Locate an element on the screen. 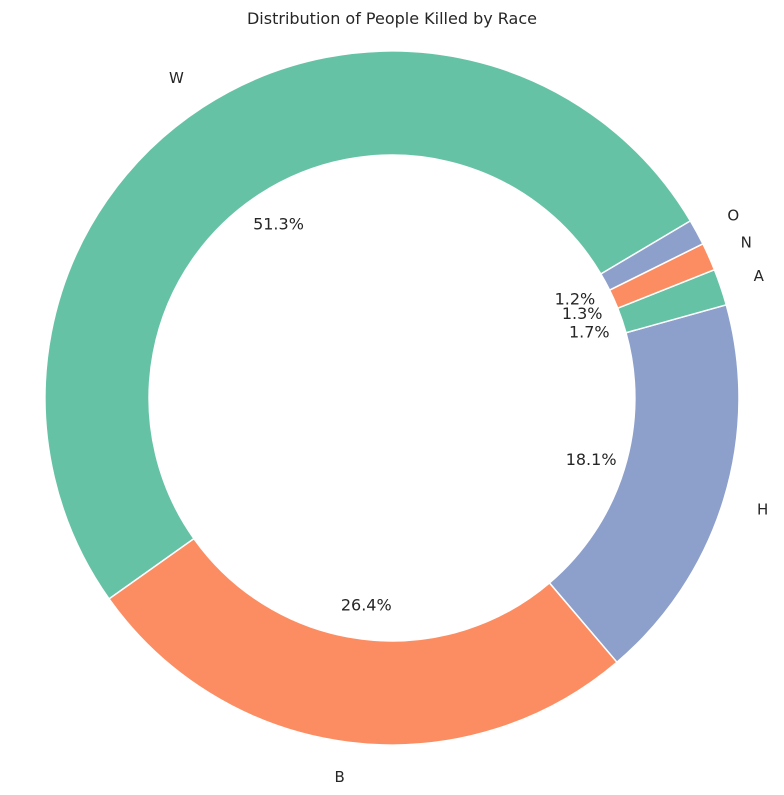 This screenshot has width=784, height=795. chart-title: Distribution of People Killed by Race is located at coordinates (392, 18).